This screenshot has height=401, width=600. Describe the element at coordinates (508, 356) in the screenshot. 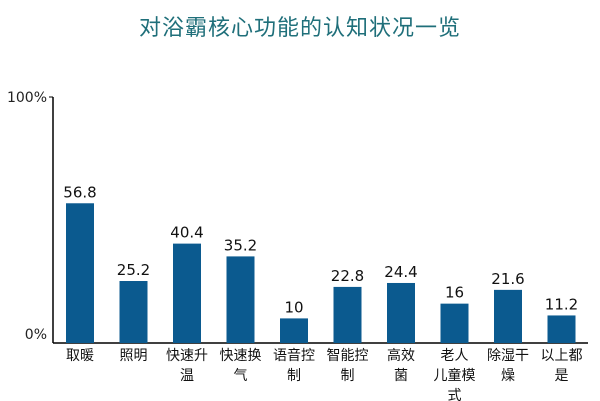

I see `category-label: 除湿干` at that location.